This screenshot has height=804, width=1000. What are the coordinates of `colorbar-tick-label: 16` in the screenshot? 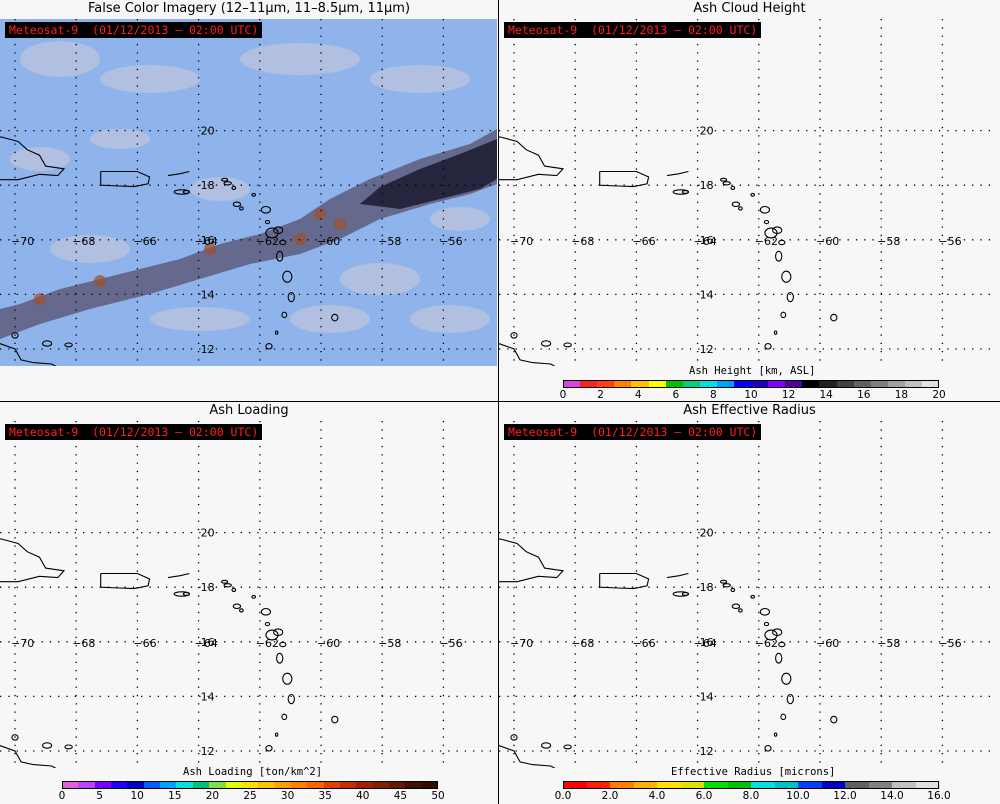 It's located at (864, 395).